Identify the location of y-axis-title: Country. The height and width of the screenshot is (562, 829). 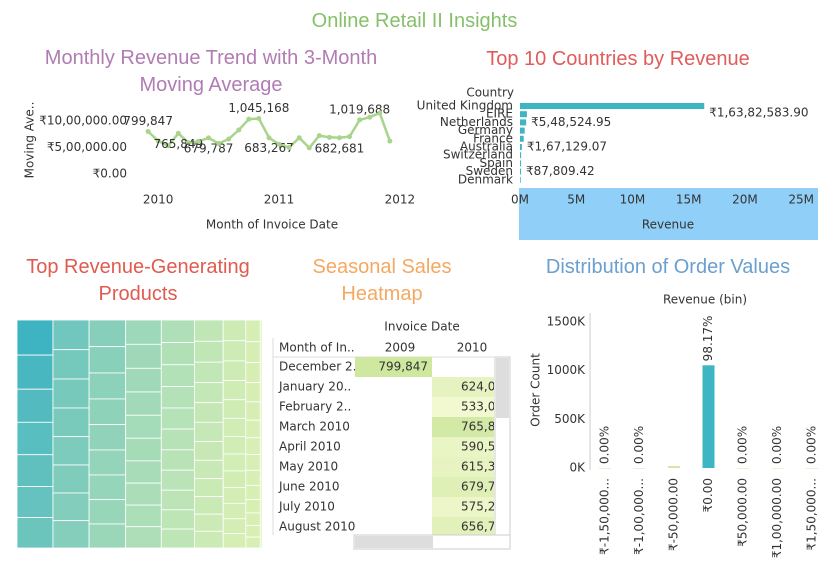
(490, 93).